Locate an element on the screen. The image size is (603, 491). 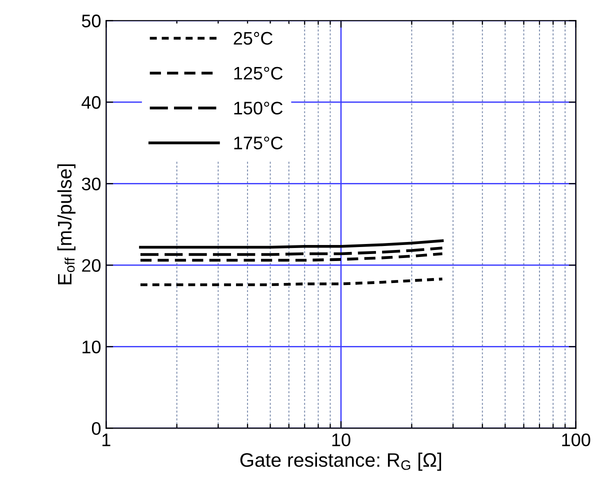
x-axis-title: Gate resistance: R$_{G}$ [Ω] is located at coordinates (341, 461).